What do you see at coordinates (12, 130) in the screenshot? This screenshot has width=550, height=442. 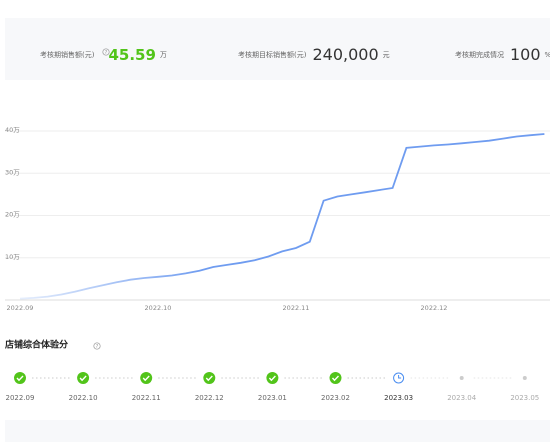 I see `y-tick-label: 40万` at bounding box center [12, 130].